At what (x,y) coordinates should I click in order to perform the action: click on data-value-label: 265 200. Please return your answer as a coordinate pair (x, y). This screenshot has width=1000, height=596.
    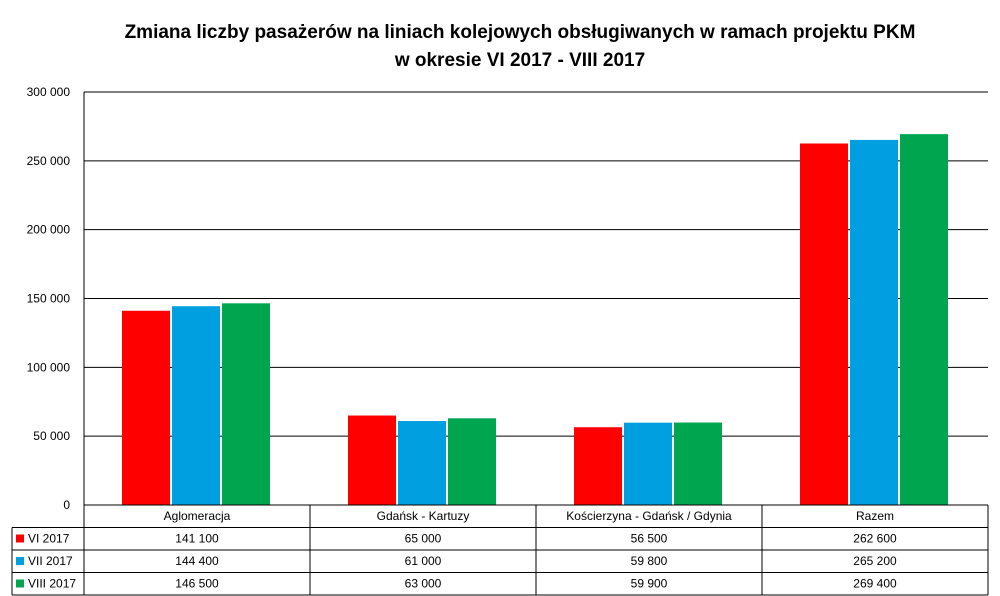
    Looking at the image, I should click on (875, 561).